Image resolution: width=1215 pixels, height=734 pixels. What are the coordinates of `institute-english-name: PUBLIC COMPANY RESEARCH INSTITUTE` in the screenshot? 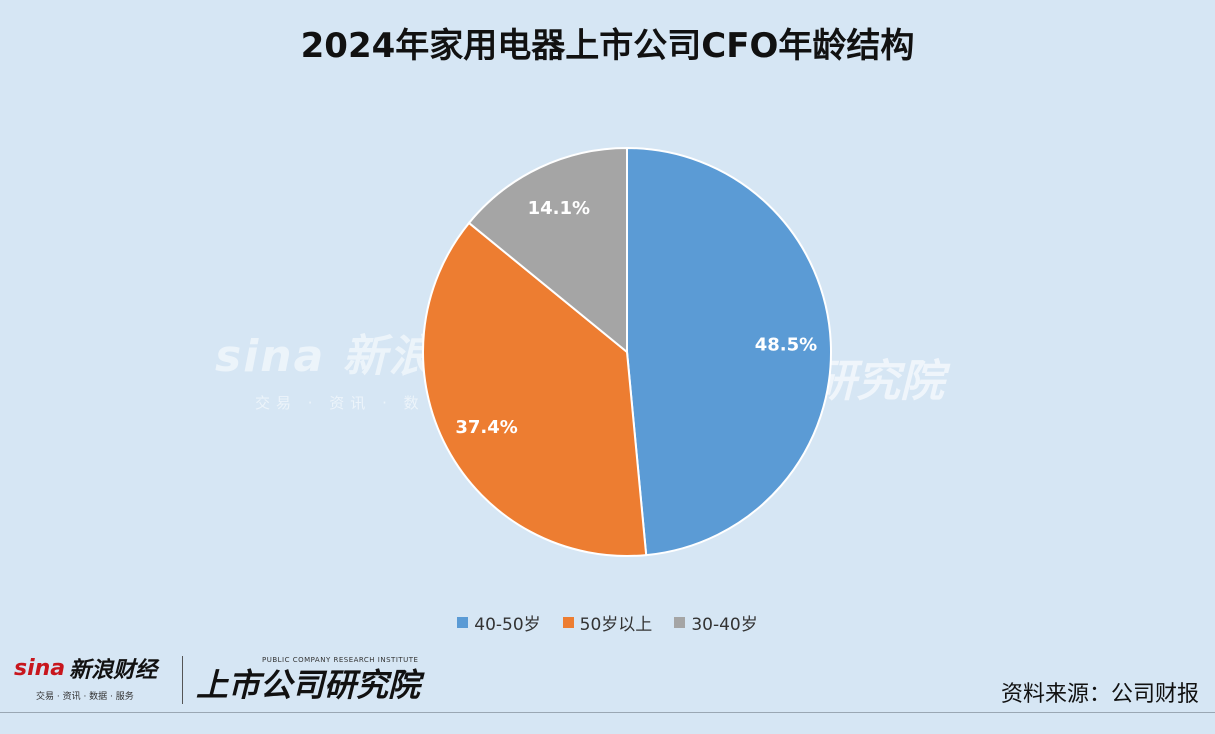 It's located at (340, 660).